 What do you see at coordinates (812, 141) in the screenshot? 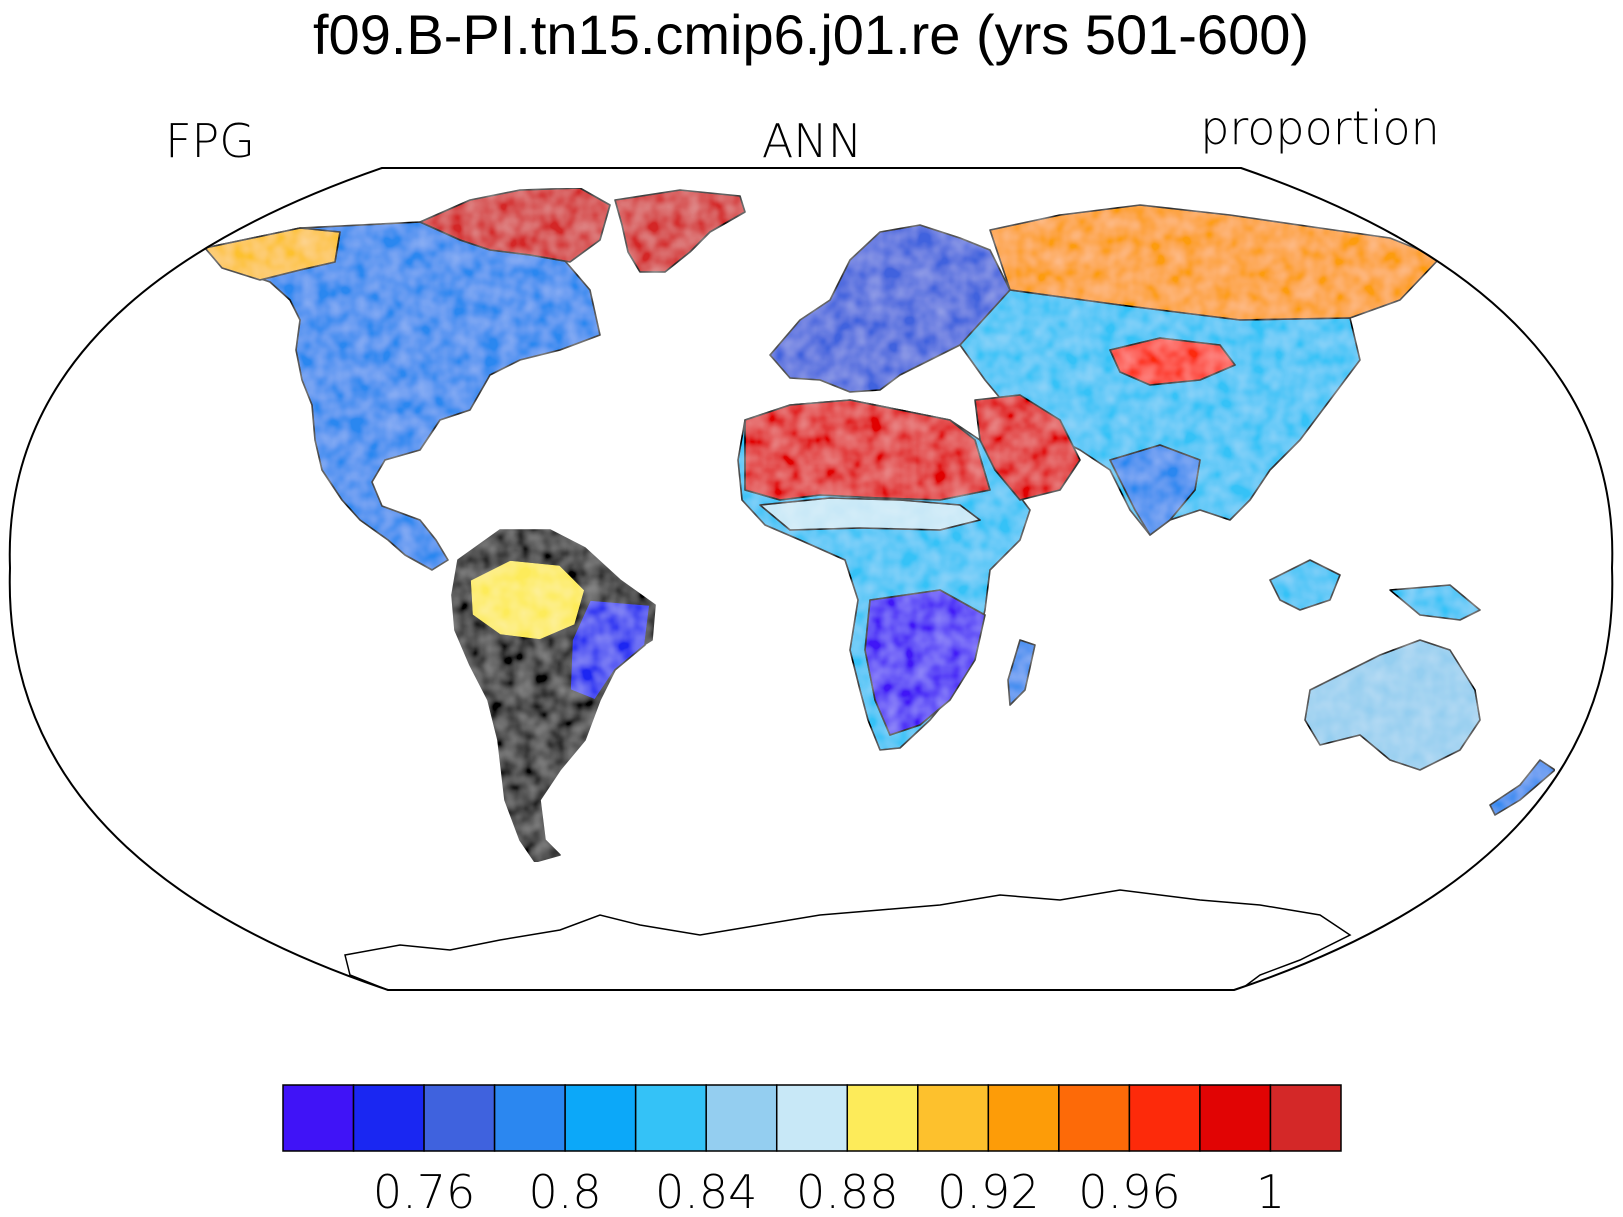
I see `season-label: ANN` at bounding box center [812, 141].